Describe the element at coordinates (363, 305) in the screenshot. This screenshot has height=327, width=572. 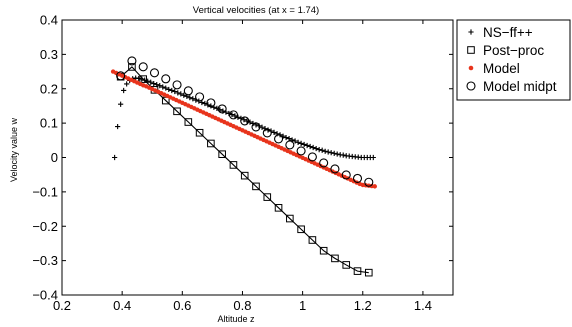
I see `x-tick-label: 1.2` at that location.